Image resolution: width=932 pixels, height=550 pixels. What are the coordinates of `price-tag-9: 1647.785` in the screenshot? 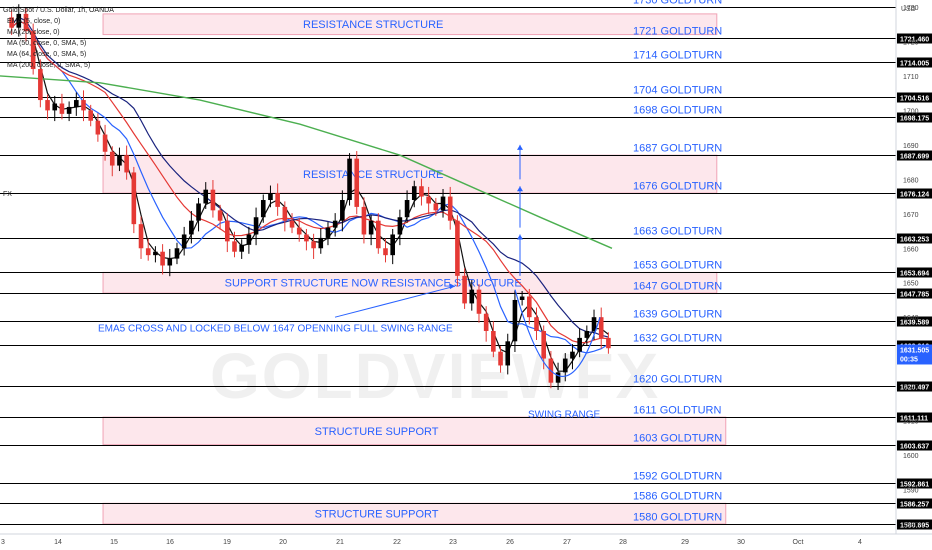 It's located at (914, 295).